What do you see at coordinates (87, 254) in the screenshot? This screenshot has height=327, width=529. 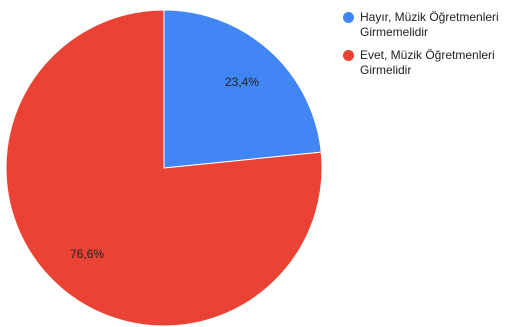 I see `pie-slice-label-1: 76,6%` at bounding box center [87, 254].